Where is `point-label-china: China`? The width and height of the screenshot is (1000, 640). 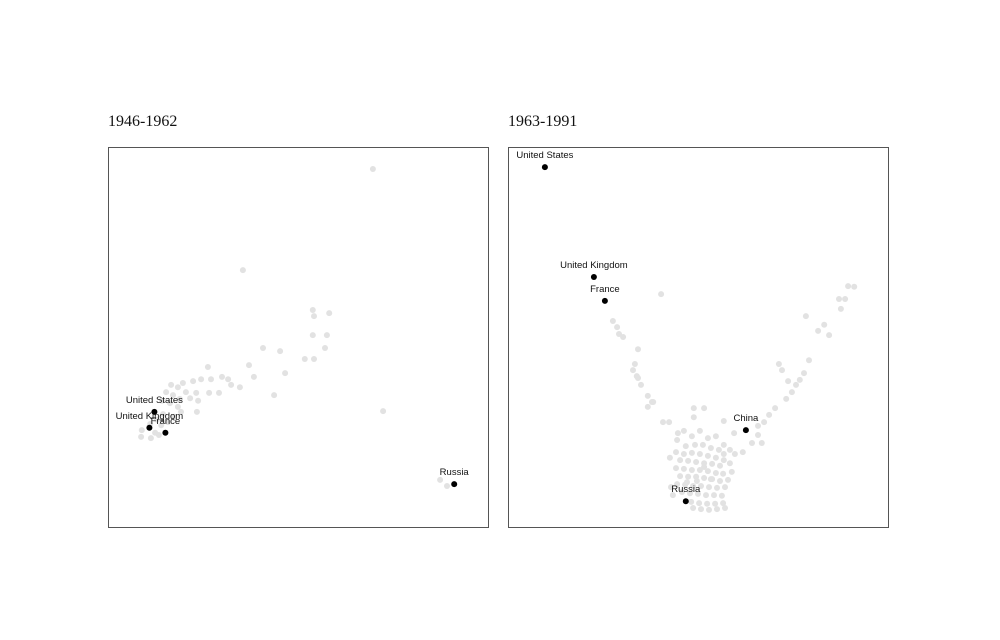
point-label-china: China is located at coordinates (746, 418).